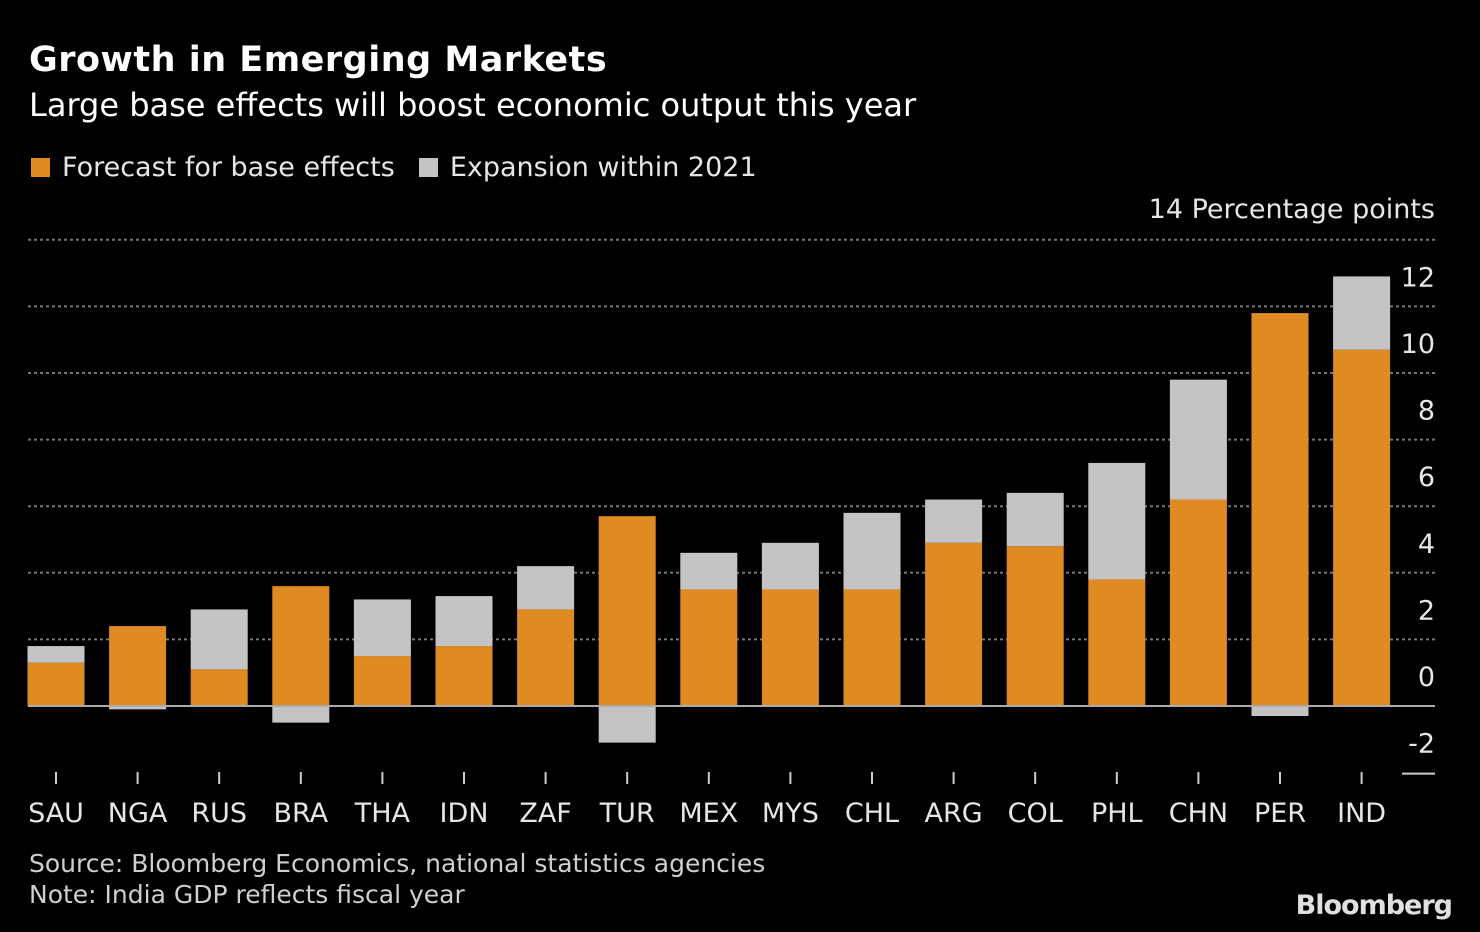 The width and height of the screenshot is (1480, 932). What do you see at coordinates (1418, 344) in the screenshot?
I see `y-tick-label: 10` at bounding box center [1418, 344].